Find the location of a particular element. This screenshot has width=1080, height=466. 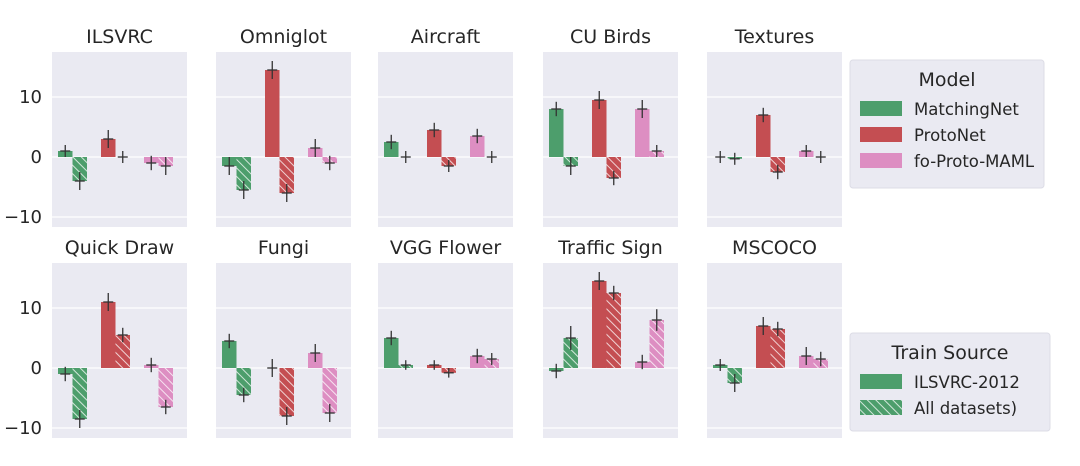

panel-mscoco: MSCOCO is located at coordinates (774, 337).